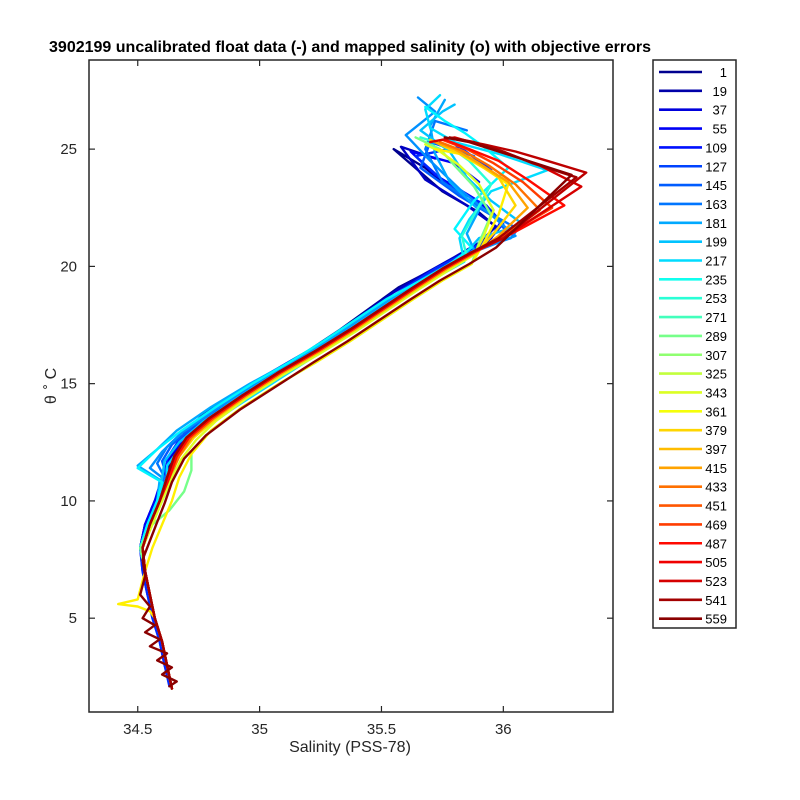 Image resolution: width=800 pixels, height=800 pixels. What do you see at coordinates (51, 378) in the screenshot?
I see `y-axis-unit: ˚ C` at bounding box center [51, 378].